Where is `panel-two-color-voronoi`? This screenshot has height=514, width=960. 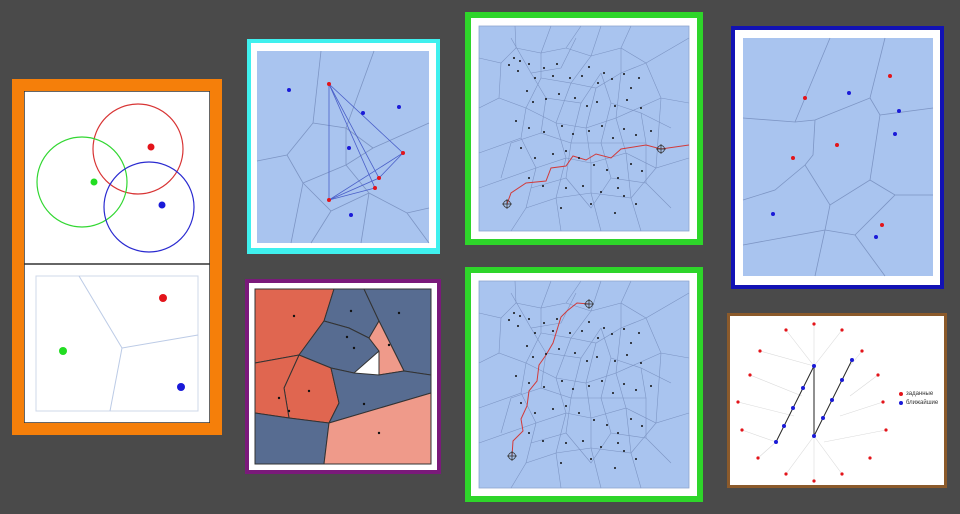 panel-two-color-voronoi is located at coordinates (837, 157).